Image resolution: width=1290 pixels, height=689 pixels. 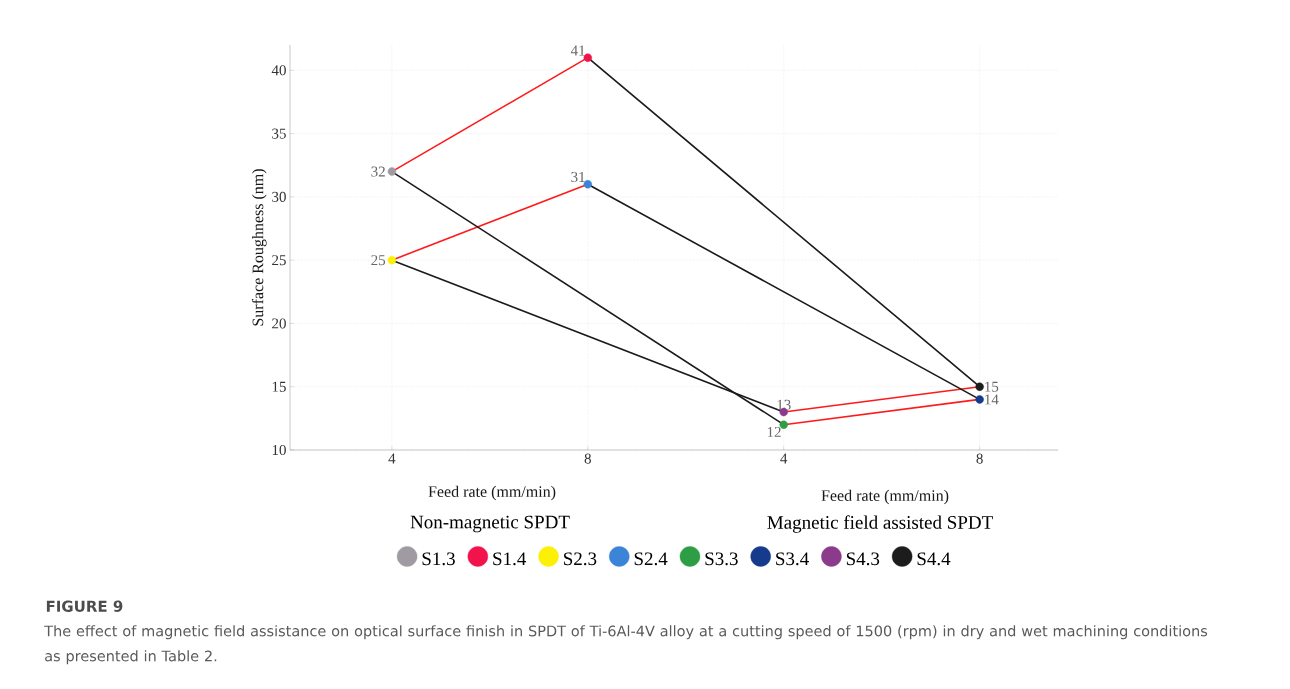 I want to click on data-label: 31, so click(x=578, y=177).